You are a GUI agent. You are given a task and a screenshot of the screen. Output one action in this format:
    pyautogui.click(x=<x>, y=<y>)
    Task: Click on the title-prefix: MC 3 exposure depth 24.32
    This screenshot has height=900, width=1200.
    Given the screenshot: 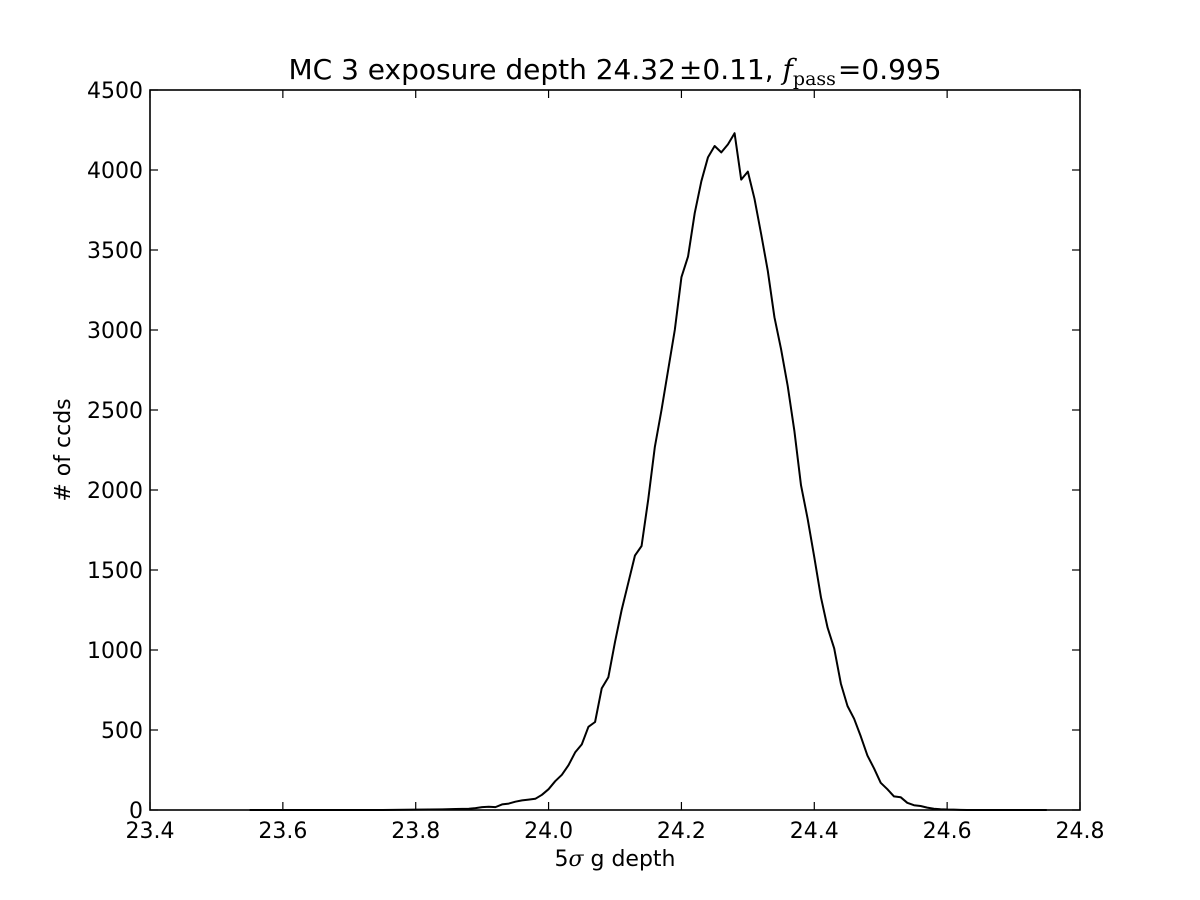 What is the action you would take?
    pyautogui.click(x=481, y=69)
    